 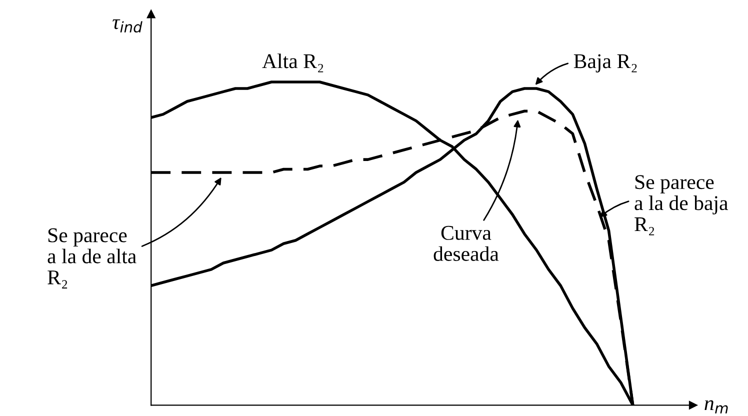 What do you see at coordinates (466, 243) in the screenshot?
I see `annotation: Curva deseada` at bounding box center [466, 243].